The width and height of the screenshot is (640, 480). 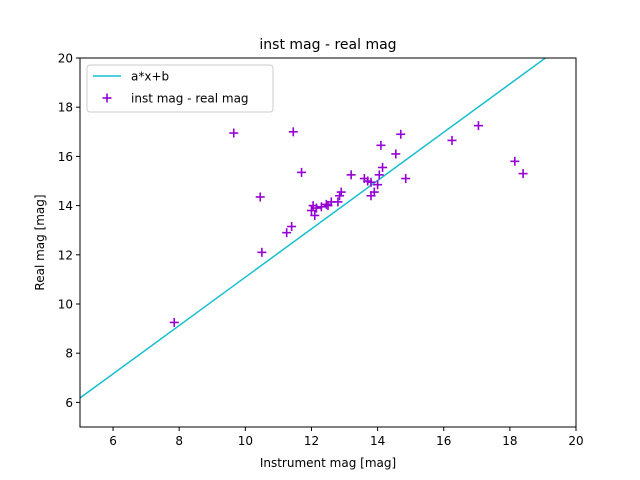 I want to click on x-axis-label: Instrument mag [mag], so click(x=328, y=463).